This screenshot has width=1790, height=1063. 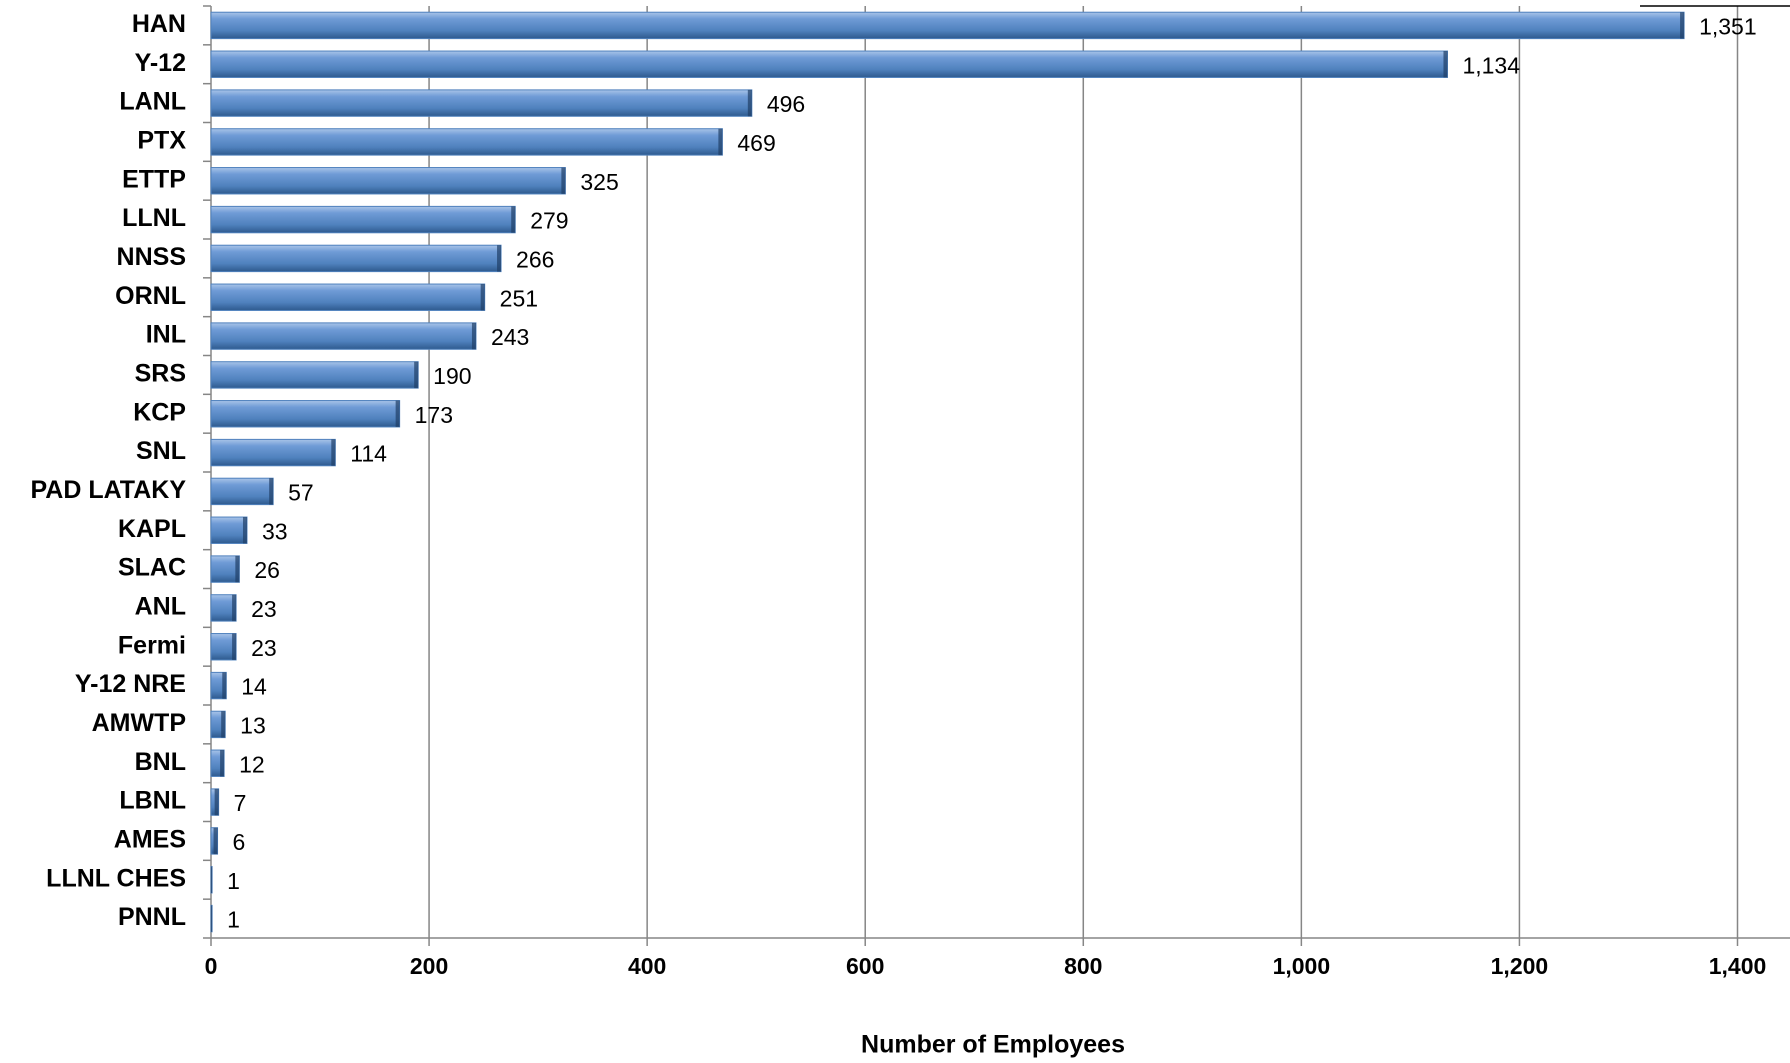 What do you see at coordinates (211, 966) in the screenshot?
I see `x-tick-label: 0` at bounding box center [211, 966].